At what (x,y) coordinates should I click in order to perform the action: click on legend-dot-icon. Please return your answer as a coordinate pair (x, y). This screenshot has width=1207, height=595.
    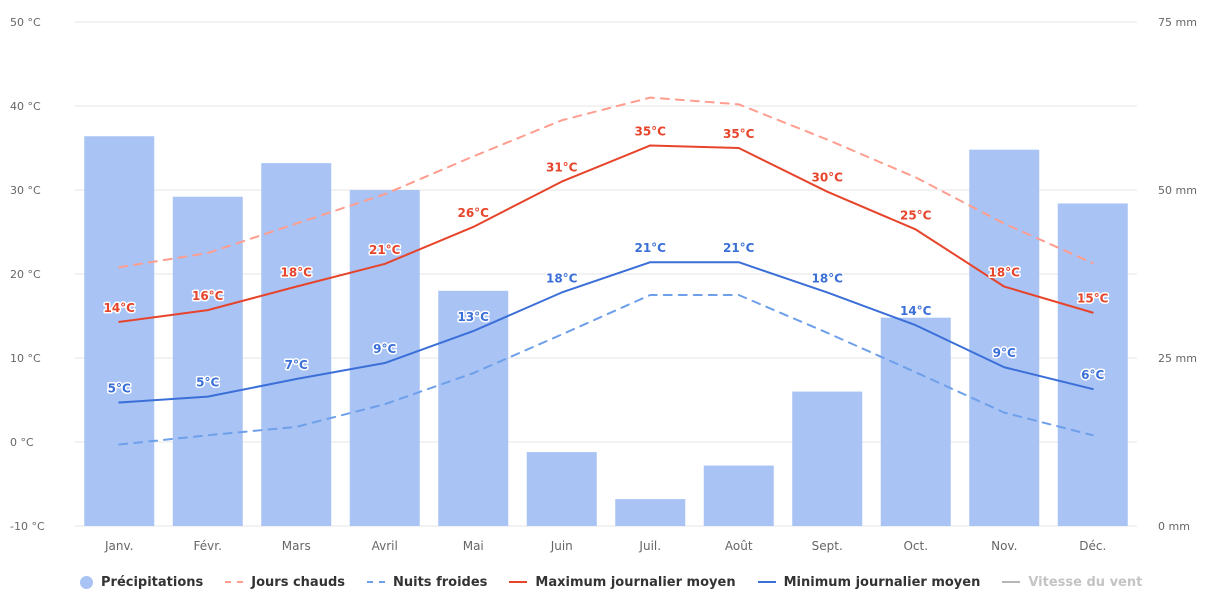
    Looking at the image, I should click on (86, 582).